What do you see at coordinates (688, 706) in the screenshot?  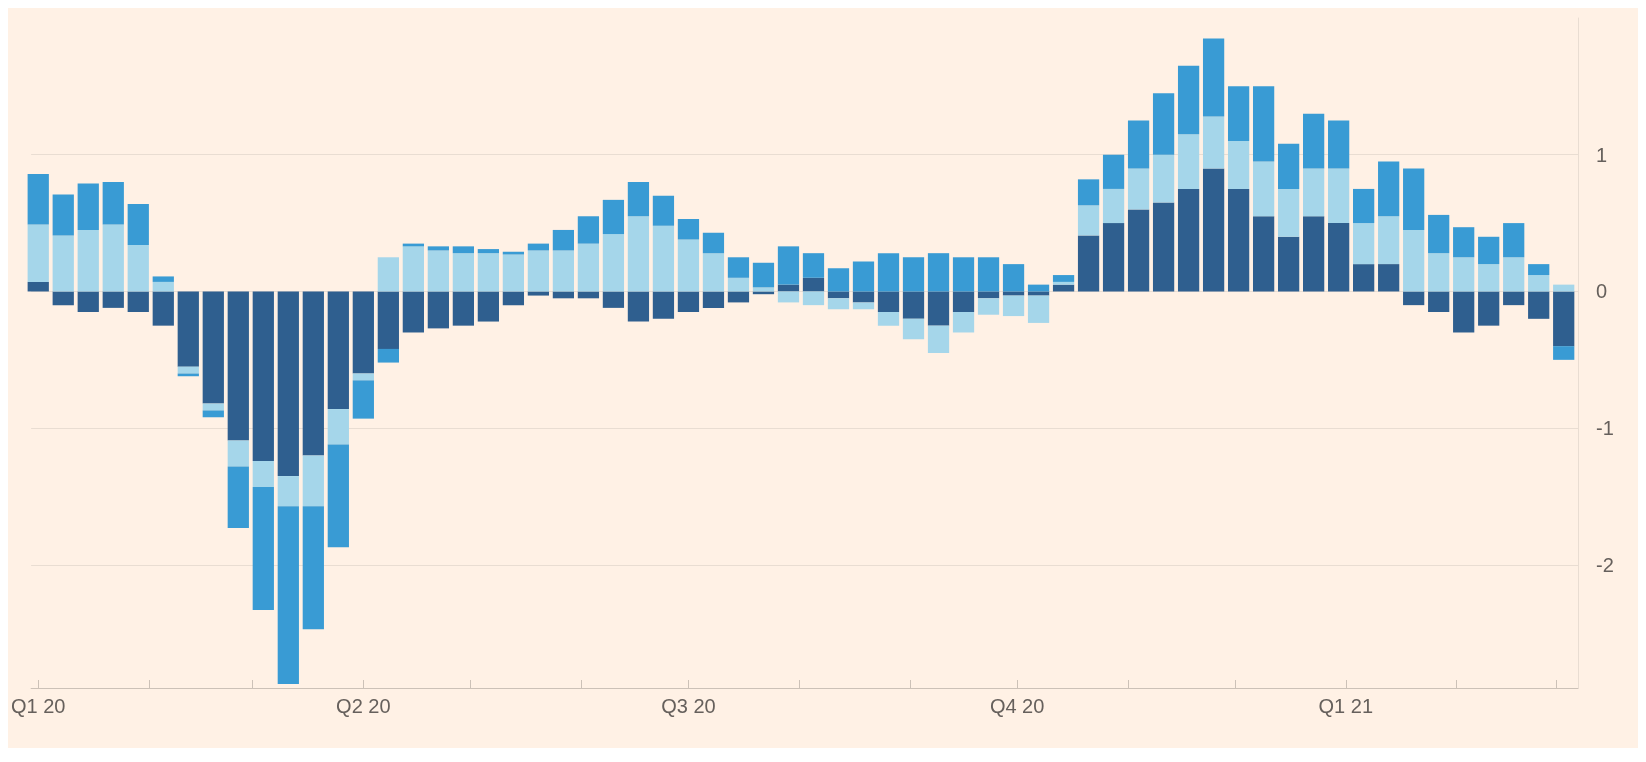 I see `x-tick-label: Q3 20` at bounding box center [688, 706].